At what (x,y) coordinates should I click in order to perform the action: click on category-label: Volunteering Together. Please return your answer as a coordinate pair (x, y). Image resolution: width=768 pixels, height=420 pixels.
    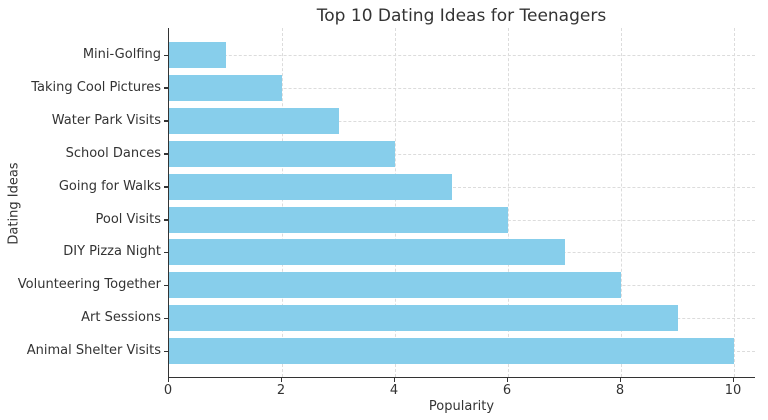
    Looking at the image, I should click on (89, 285).